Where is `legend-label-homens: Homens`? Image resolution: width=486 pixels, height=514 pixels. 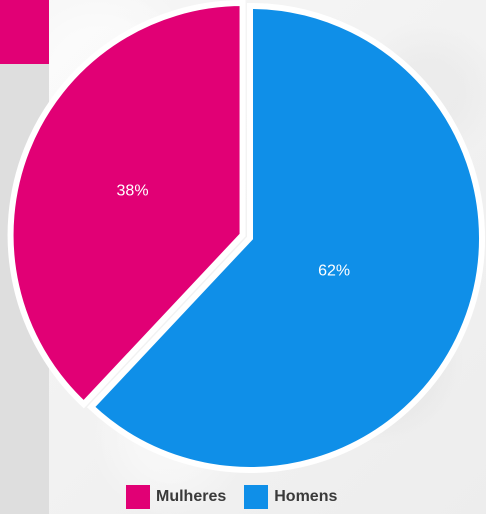
legend-label-homens: Homens is located at coordinates (306, 496).